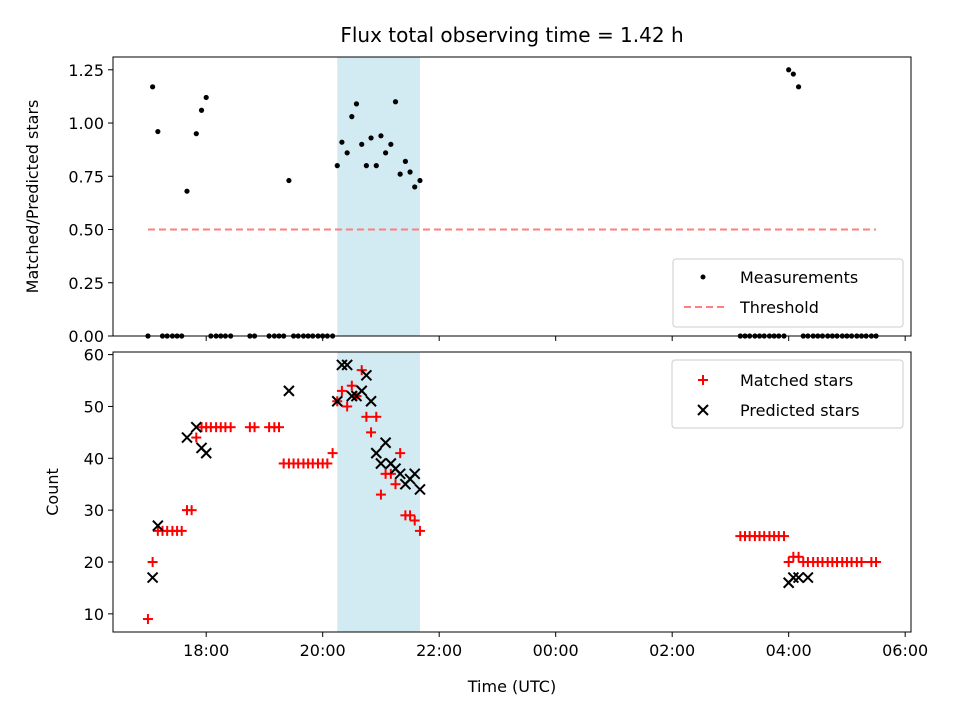  What do you see at coordinates (378, 196) in the screenshot?
I see `top-shaded-span` at bounding box center [378, 196].